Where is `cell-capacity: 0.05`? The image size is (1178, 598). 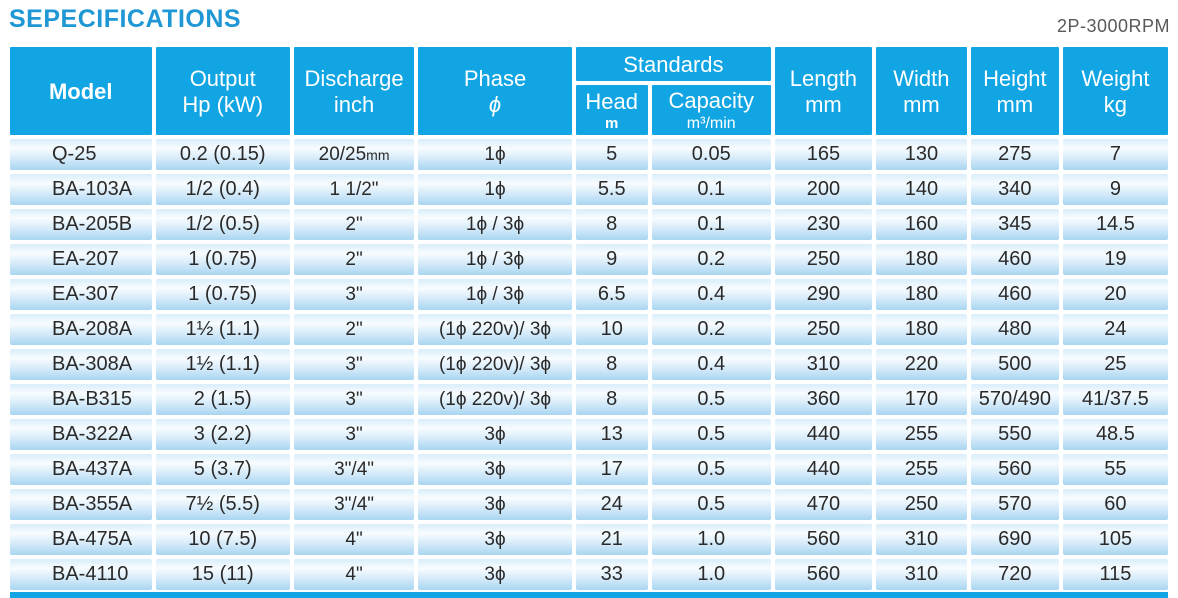
cell-capacity: 0.05 is located at coordinates (711, 154).